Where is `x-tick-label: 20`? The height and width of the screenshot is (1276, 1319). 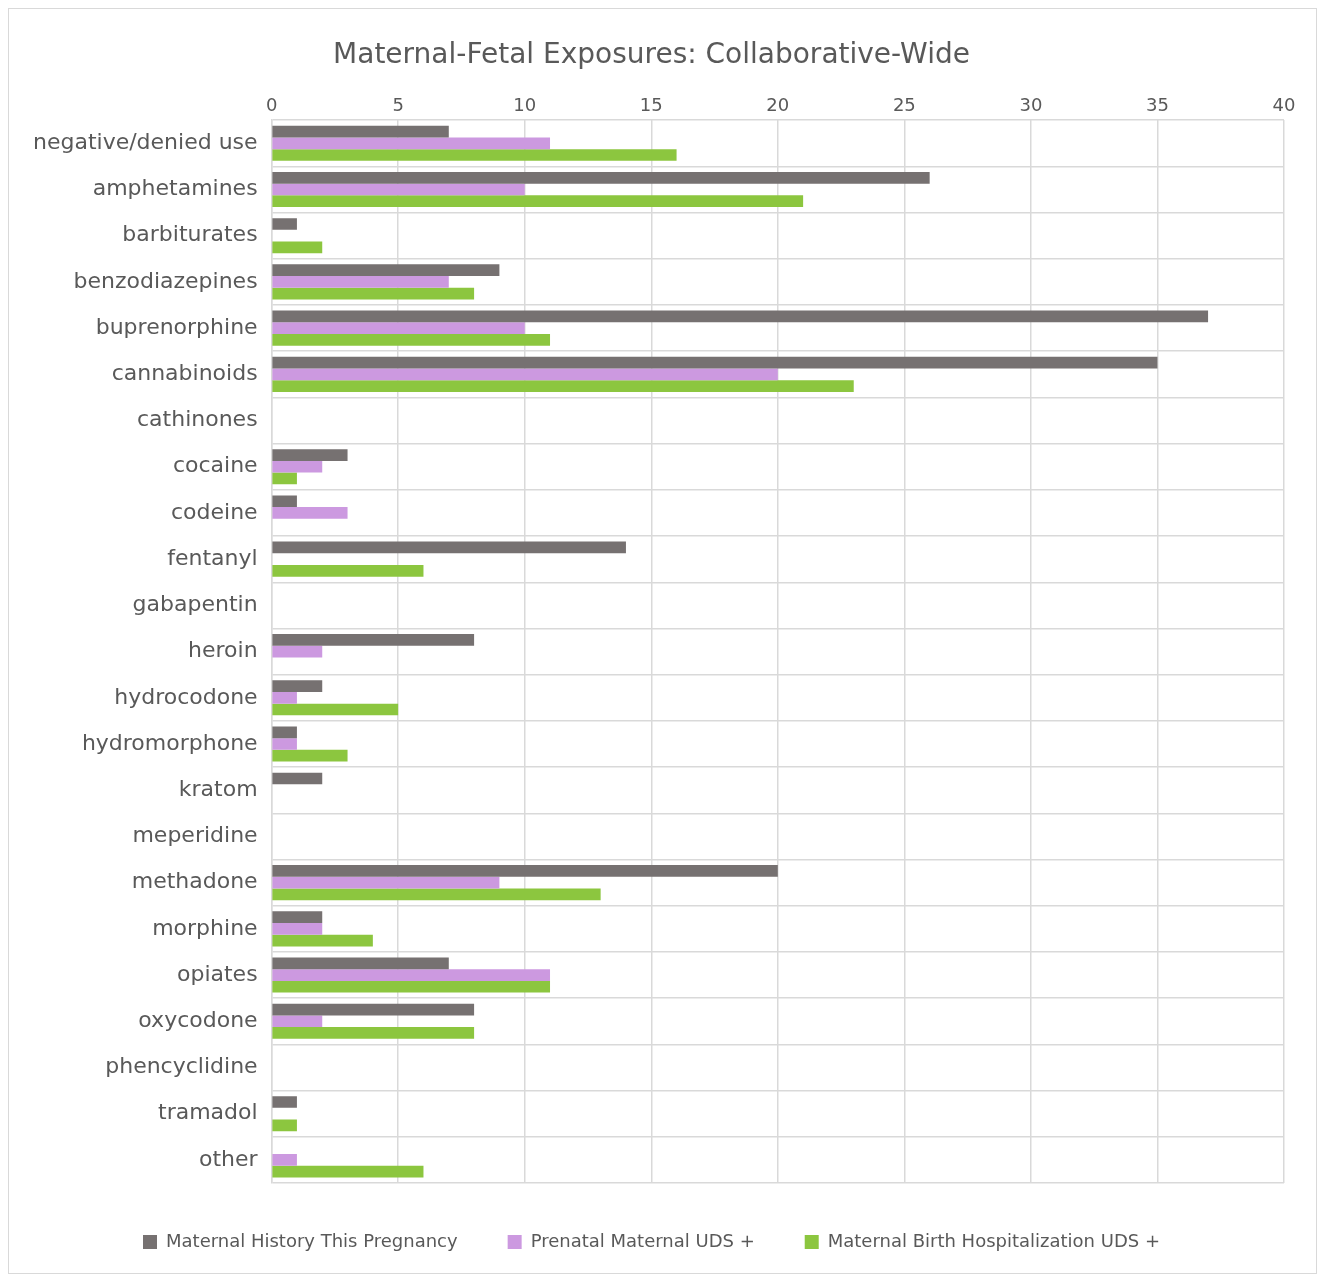 x-tick-label: 20 is located at coordinates (778, 105).